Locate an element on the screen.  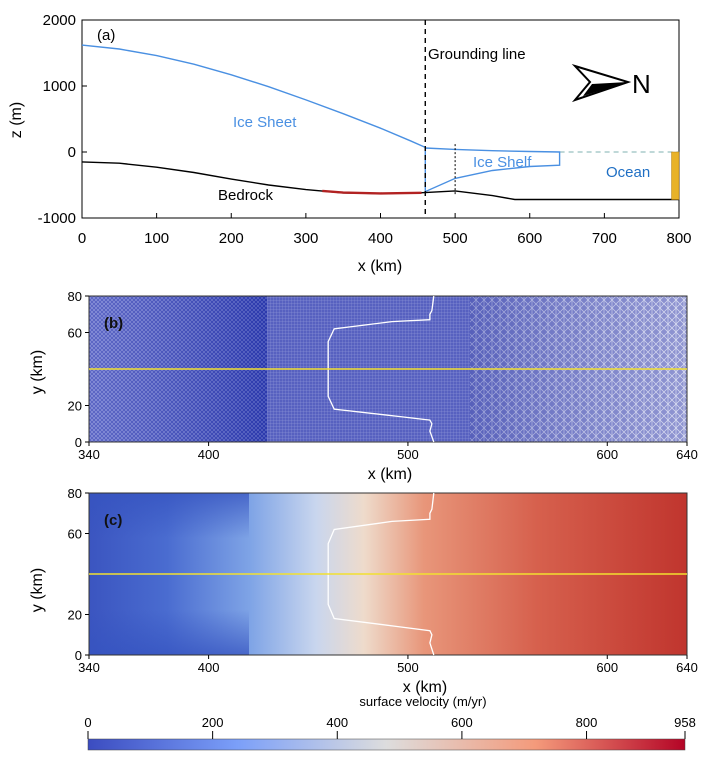
panel-c-y-ticks: 0 20 60 80 is located at coordinates (78, 574).